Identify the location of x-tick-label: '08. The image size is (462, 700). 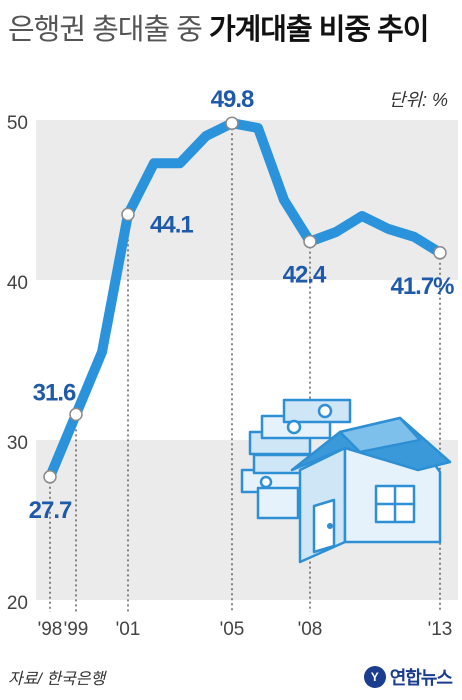
(310, 629).